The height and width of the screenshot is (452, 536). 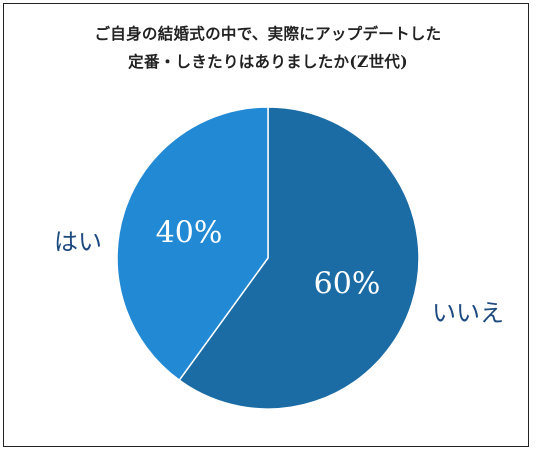 I want to click on slice-label-no: いいえ, so click(x=468, y=313).